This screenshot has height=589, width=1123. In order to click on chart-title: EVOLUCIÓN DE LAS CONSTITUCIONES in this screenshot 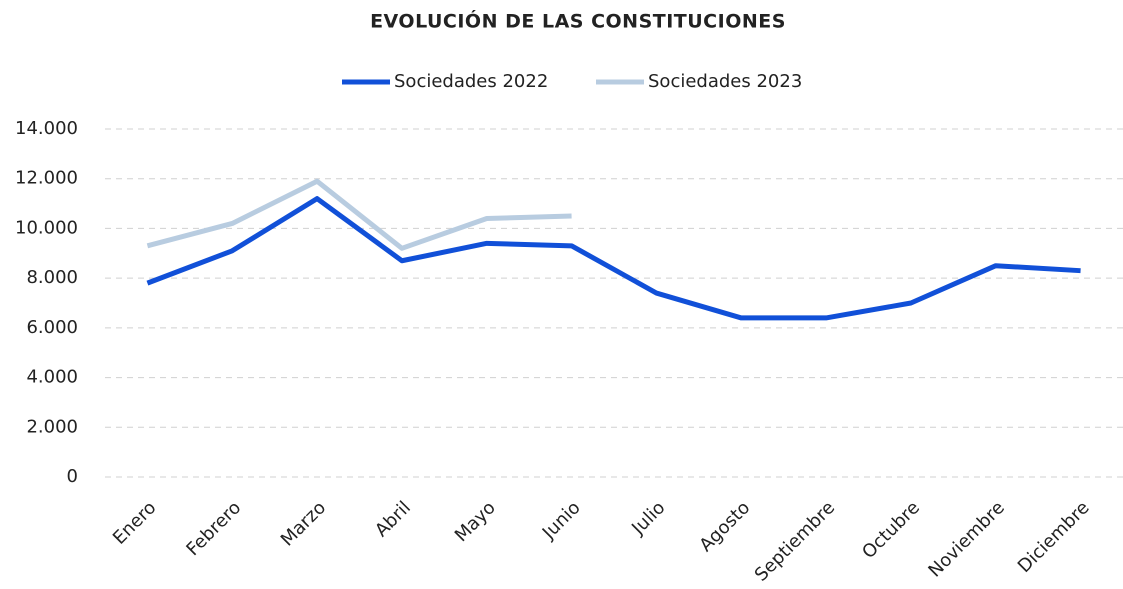, I will do `click(578, 21)`.